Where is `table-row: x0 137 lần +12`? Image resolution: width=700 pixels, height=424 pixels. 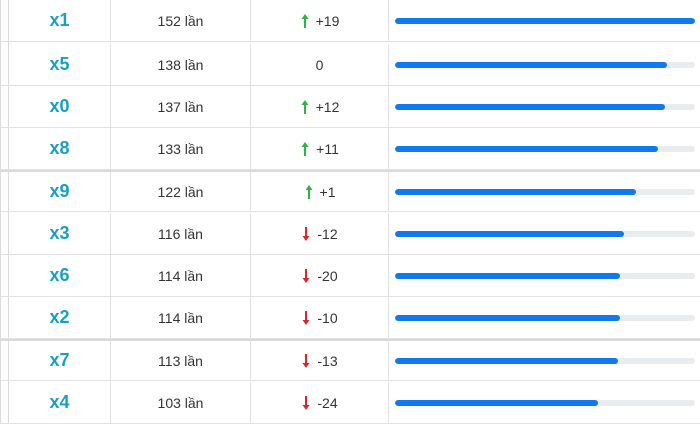
table-row: x0 137 lần +12 is located at coordinates (350, 107).